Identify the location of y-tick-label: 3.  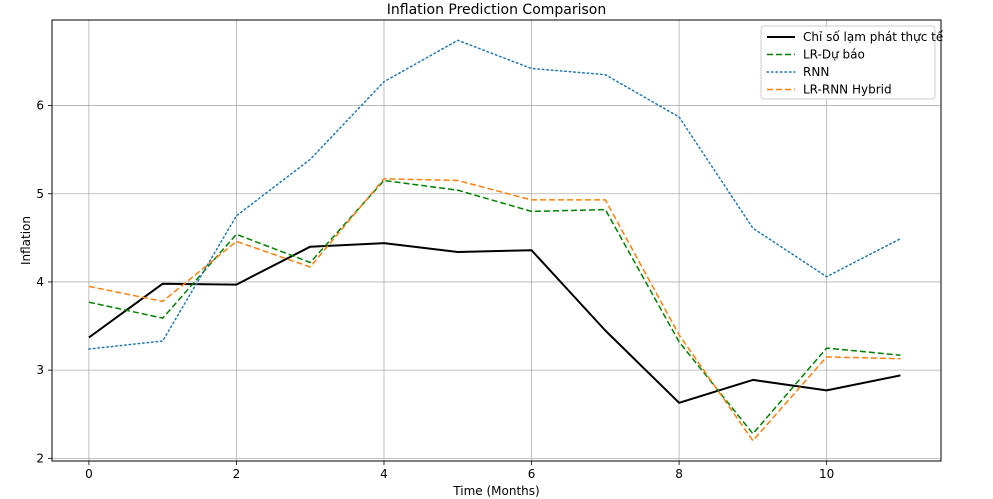
(40, 370).